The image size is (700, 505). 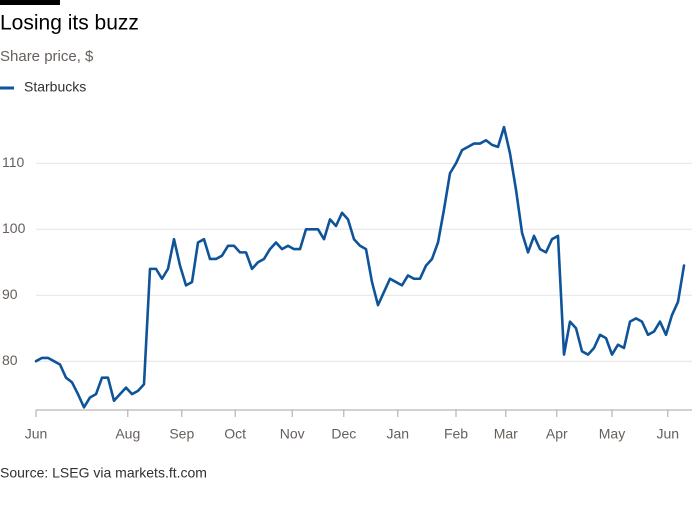 I want to click on x-tick-label: Sep, so click(x=181, y=434).